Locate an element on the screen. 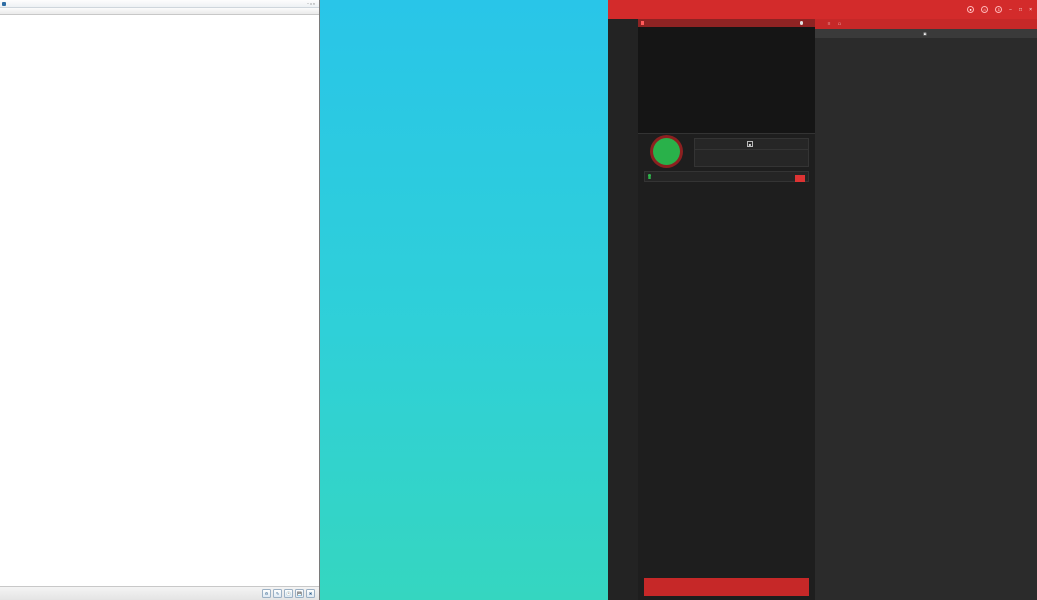 This screenshot has width=1037, height=600. cpu-icon: ■ is located at coordinates (750, 144).